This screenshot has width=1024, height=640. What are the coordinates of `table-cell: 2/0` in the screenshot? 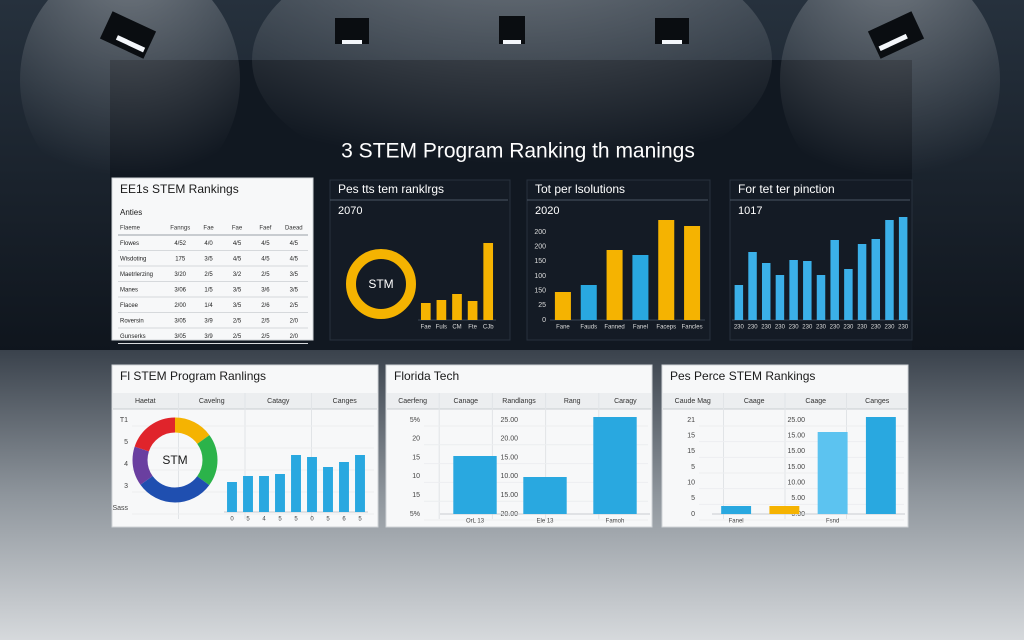 It's located at (294, 322).